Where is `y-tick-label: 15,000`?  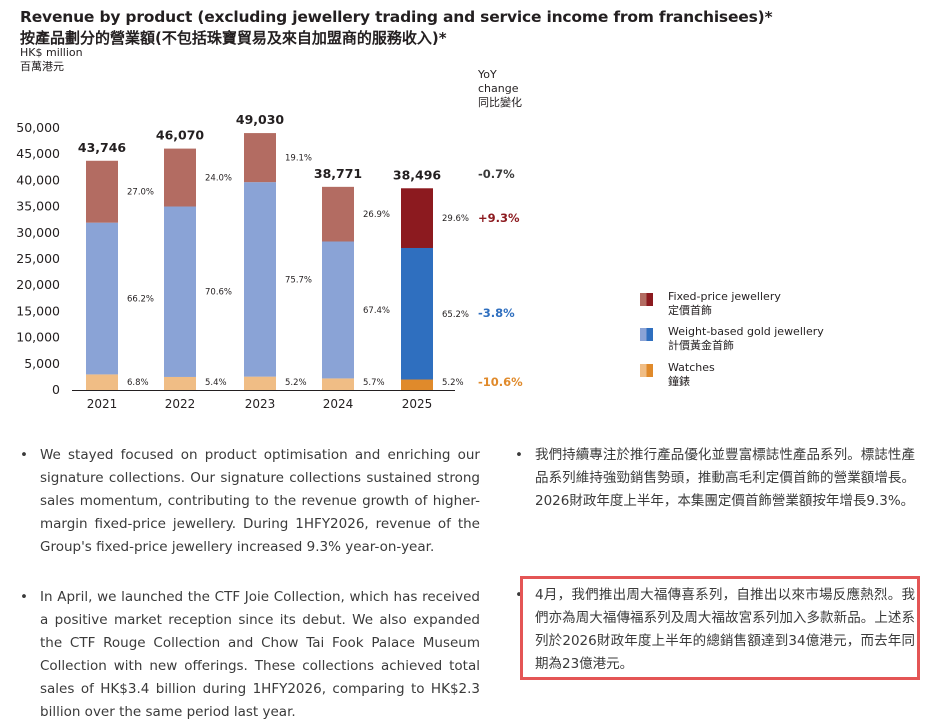
y-tick-label: 15,000 is located at coordinates (38, 310).